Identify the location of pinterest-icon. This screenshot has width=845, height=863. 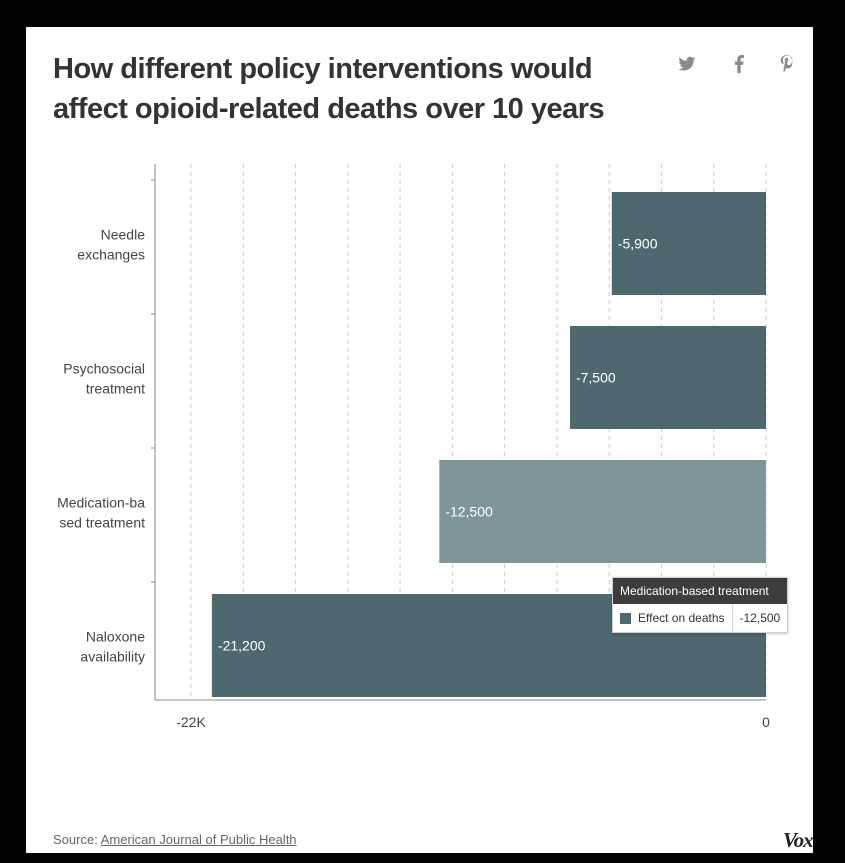
(787, 65).